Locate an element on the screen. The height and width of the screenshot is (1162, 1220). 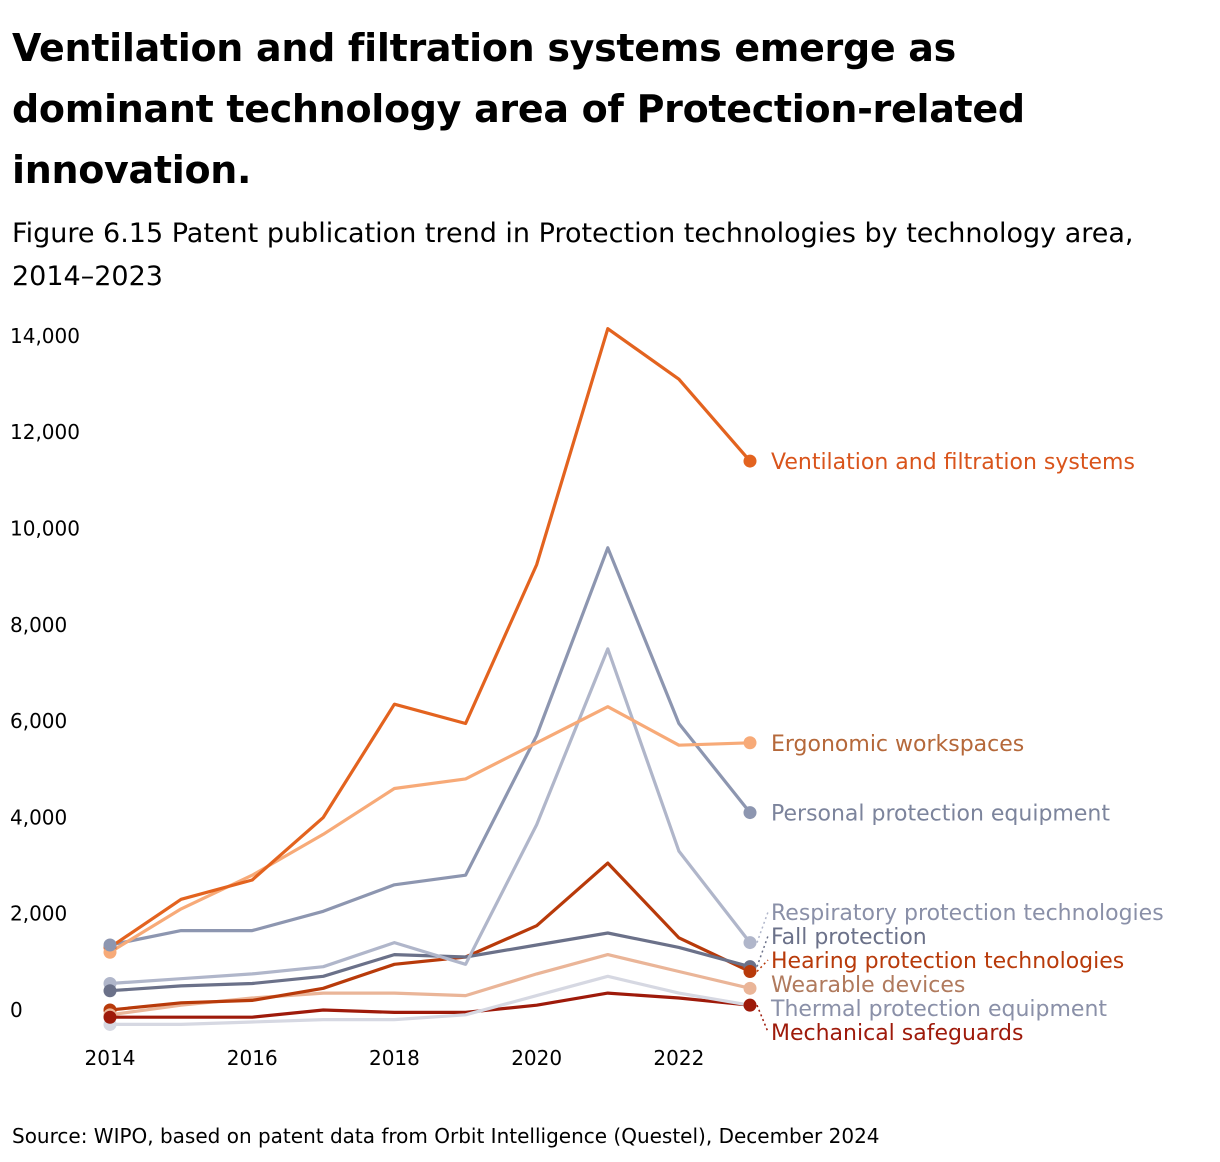
end-point-respiratory-protection-technologies is located at coordinates (750, 943).